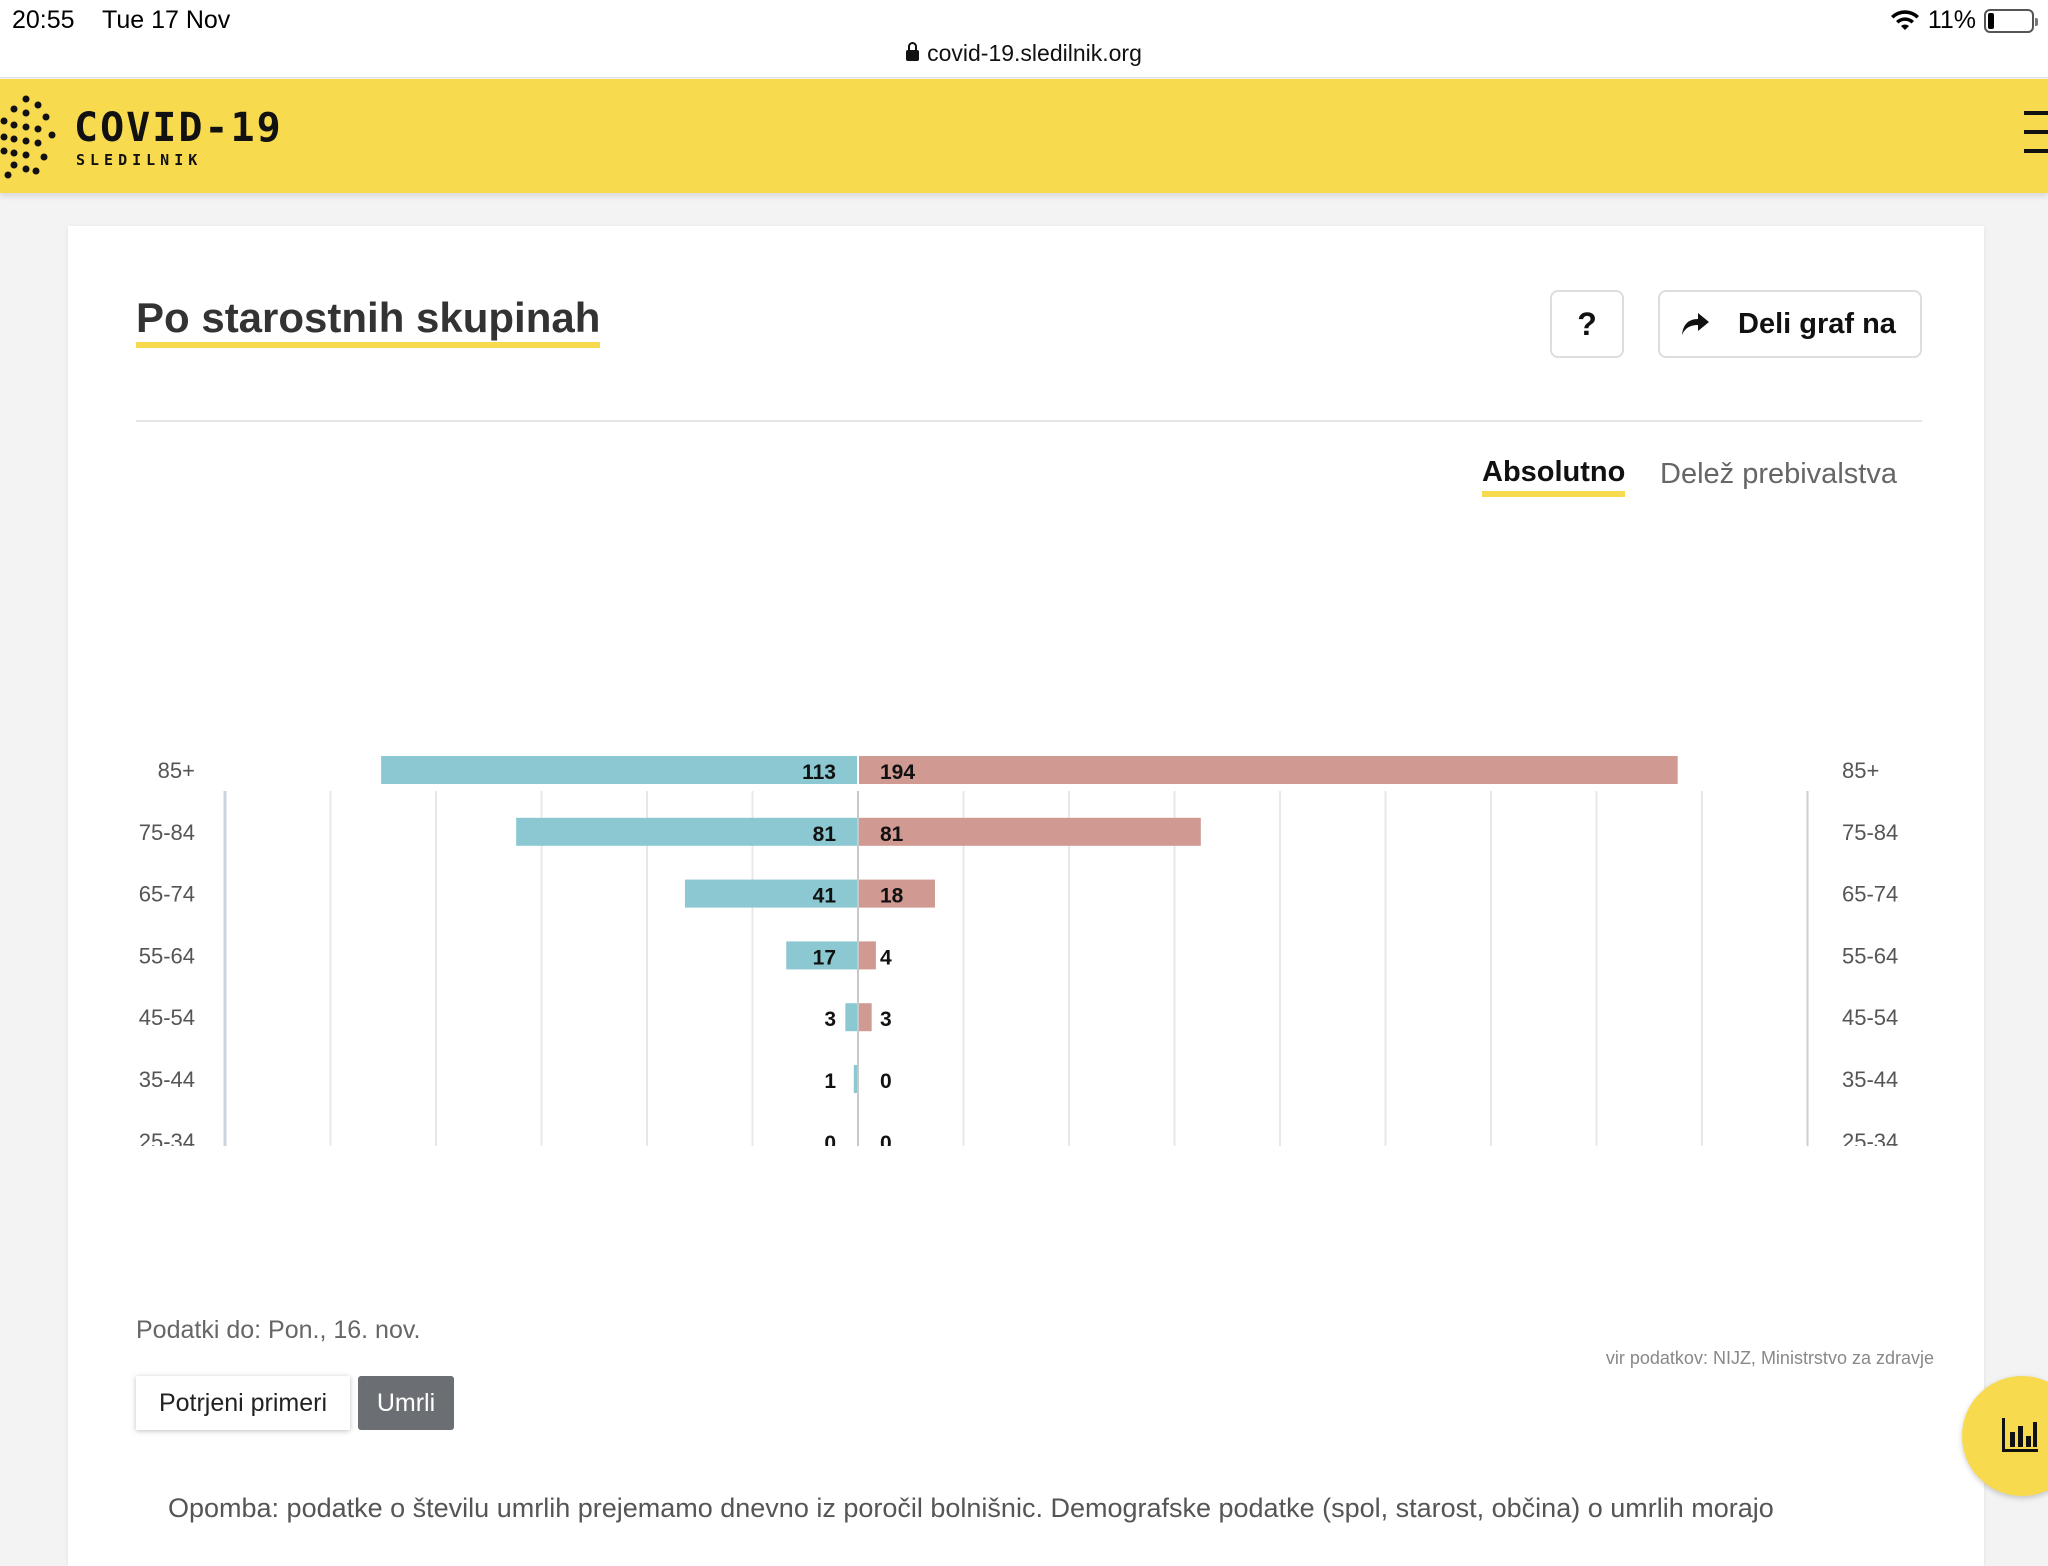  What do you see at coordinates (1904, 19) in the screenshot?
I see `wifi-icon` at bounding box center [1904, 19].